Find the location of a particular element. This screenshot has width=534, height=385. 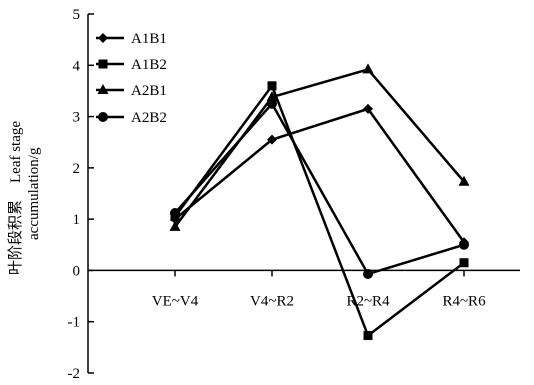

y-tick-label: 4 is located at coordinates (77, 66).